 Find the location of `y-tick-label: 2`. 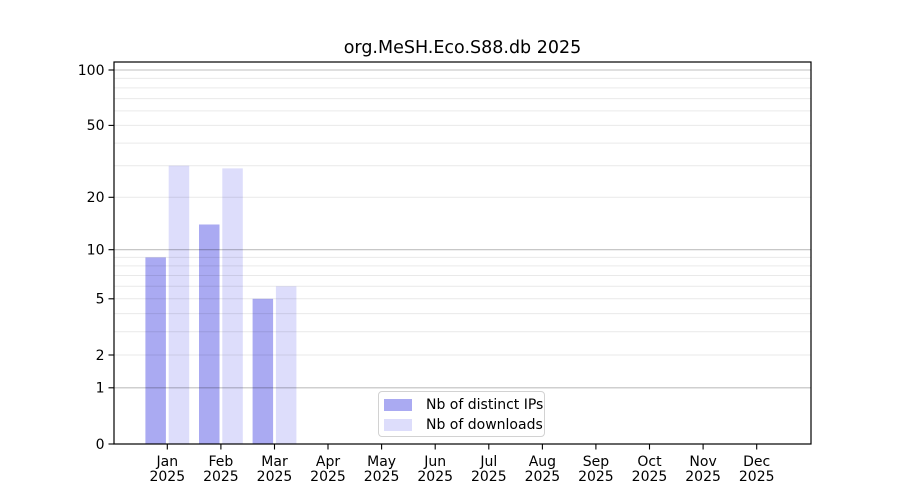

y-tick-label: 2 is located at coordinates (100, 356).